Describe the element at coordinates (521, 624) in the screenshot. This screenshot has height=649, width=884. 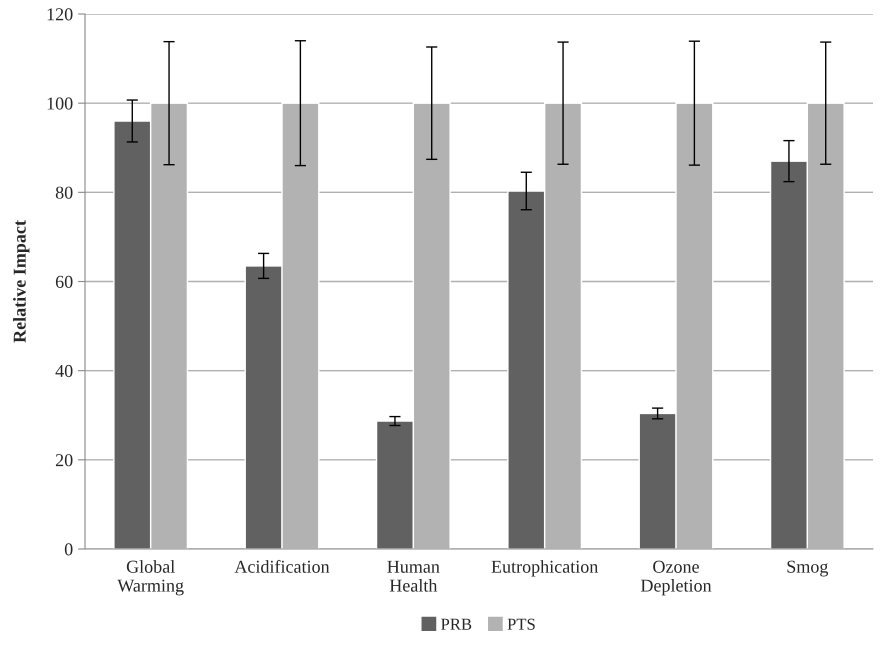
I see `legend-label: PTS` at that location.